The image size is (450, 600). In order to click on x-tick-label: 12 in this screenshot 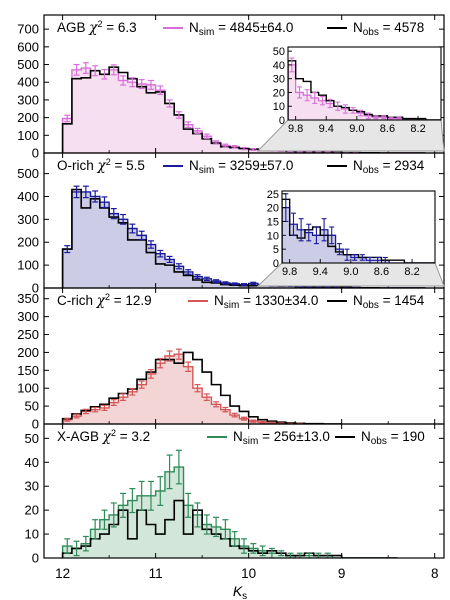, I will do `click(62, 573)`.